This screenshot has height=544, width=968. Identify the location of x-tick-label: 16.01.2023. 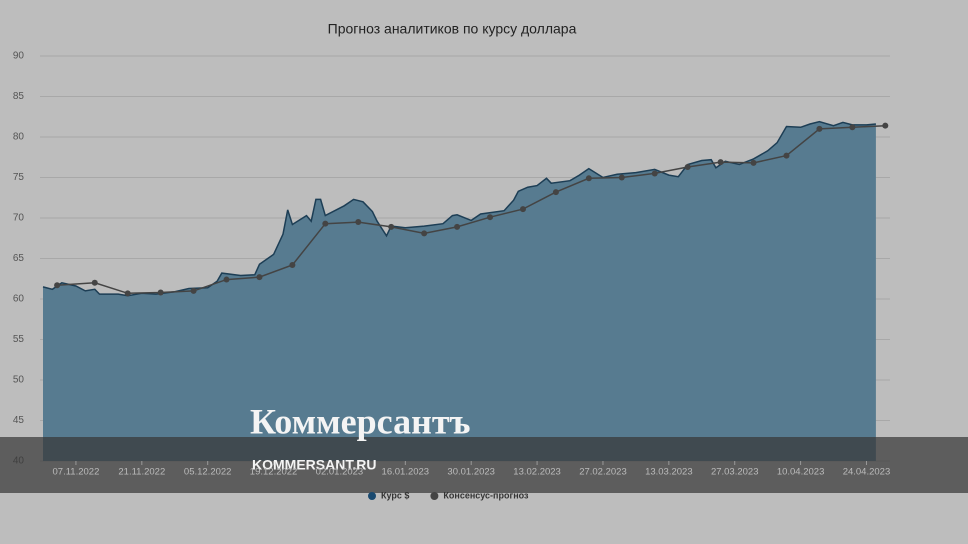
(406, 472).